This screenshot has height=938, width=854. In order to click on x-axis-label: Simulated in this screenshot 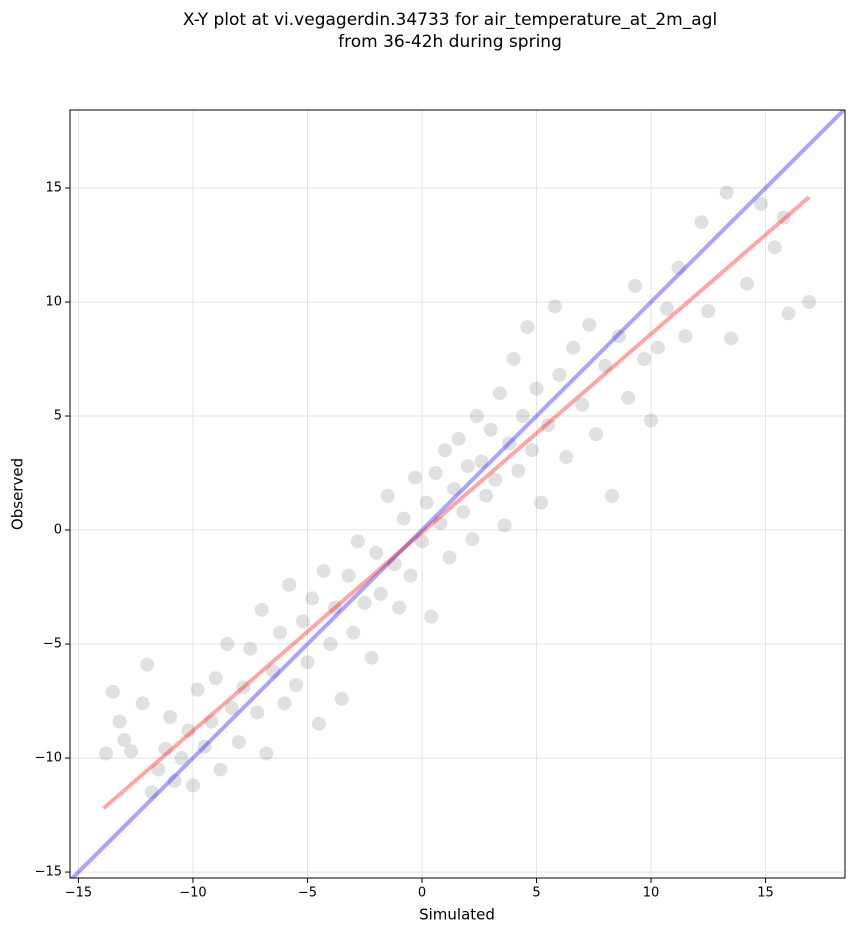, I will do `click(457, 915)`.